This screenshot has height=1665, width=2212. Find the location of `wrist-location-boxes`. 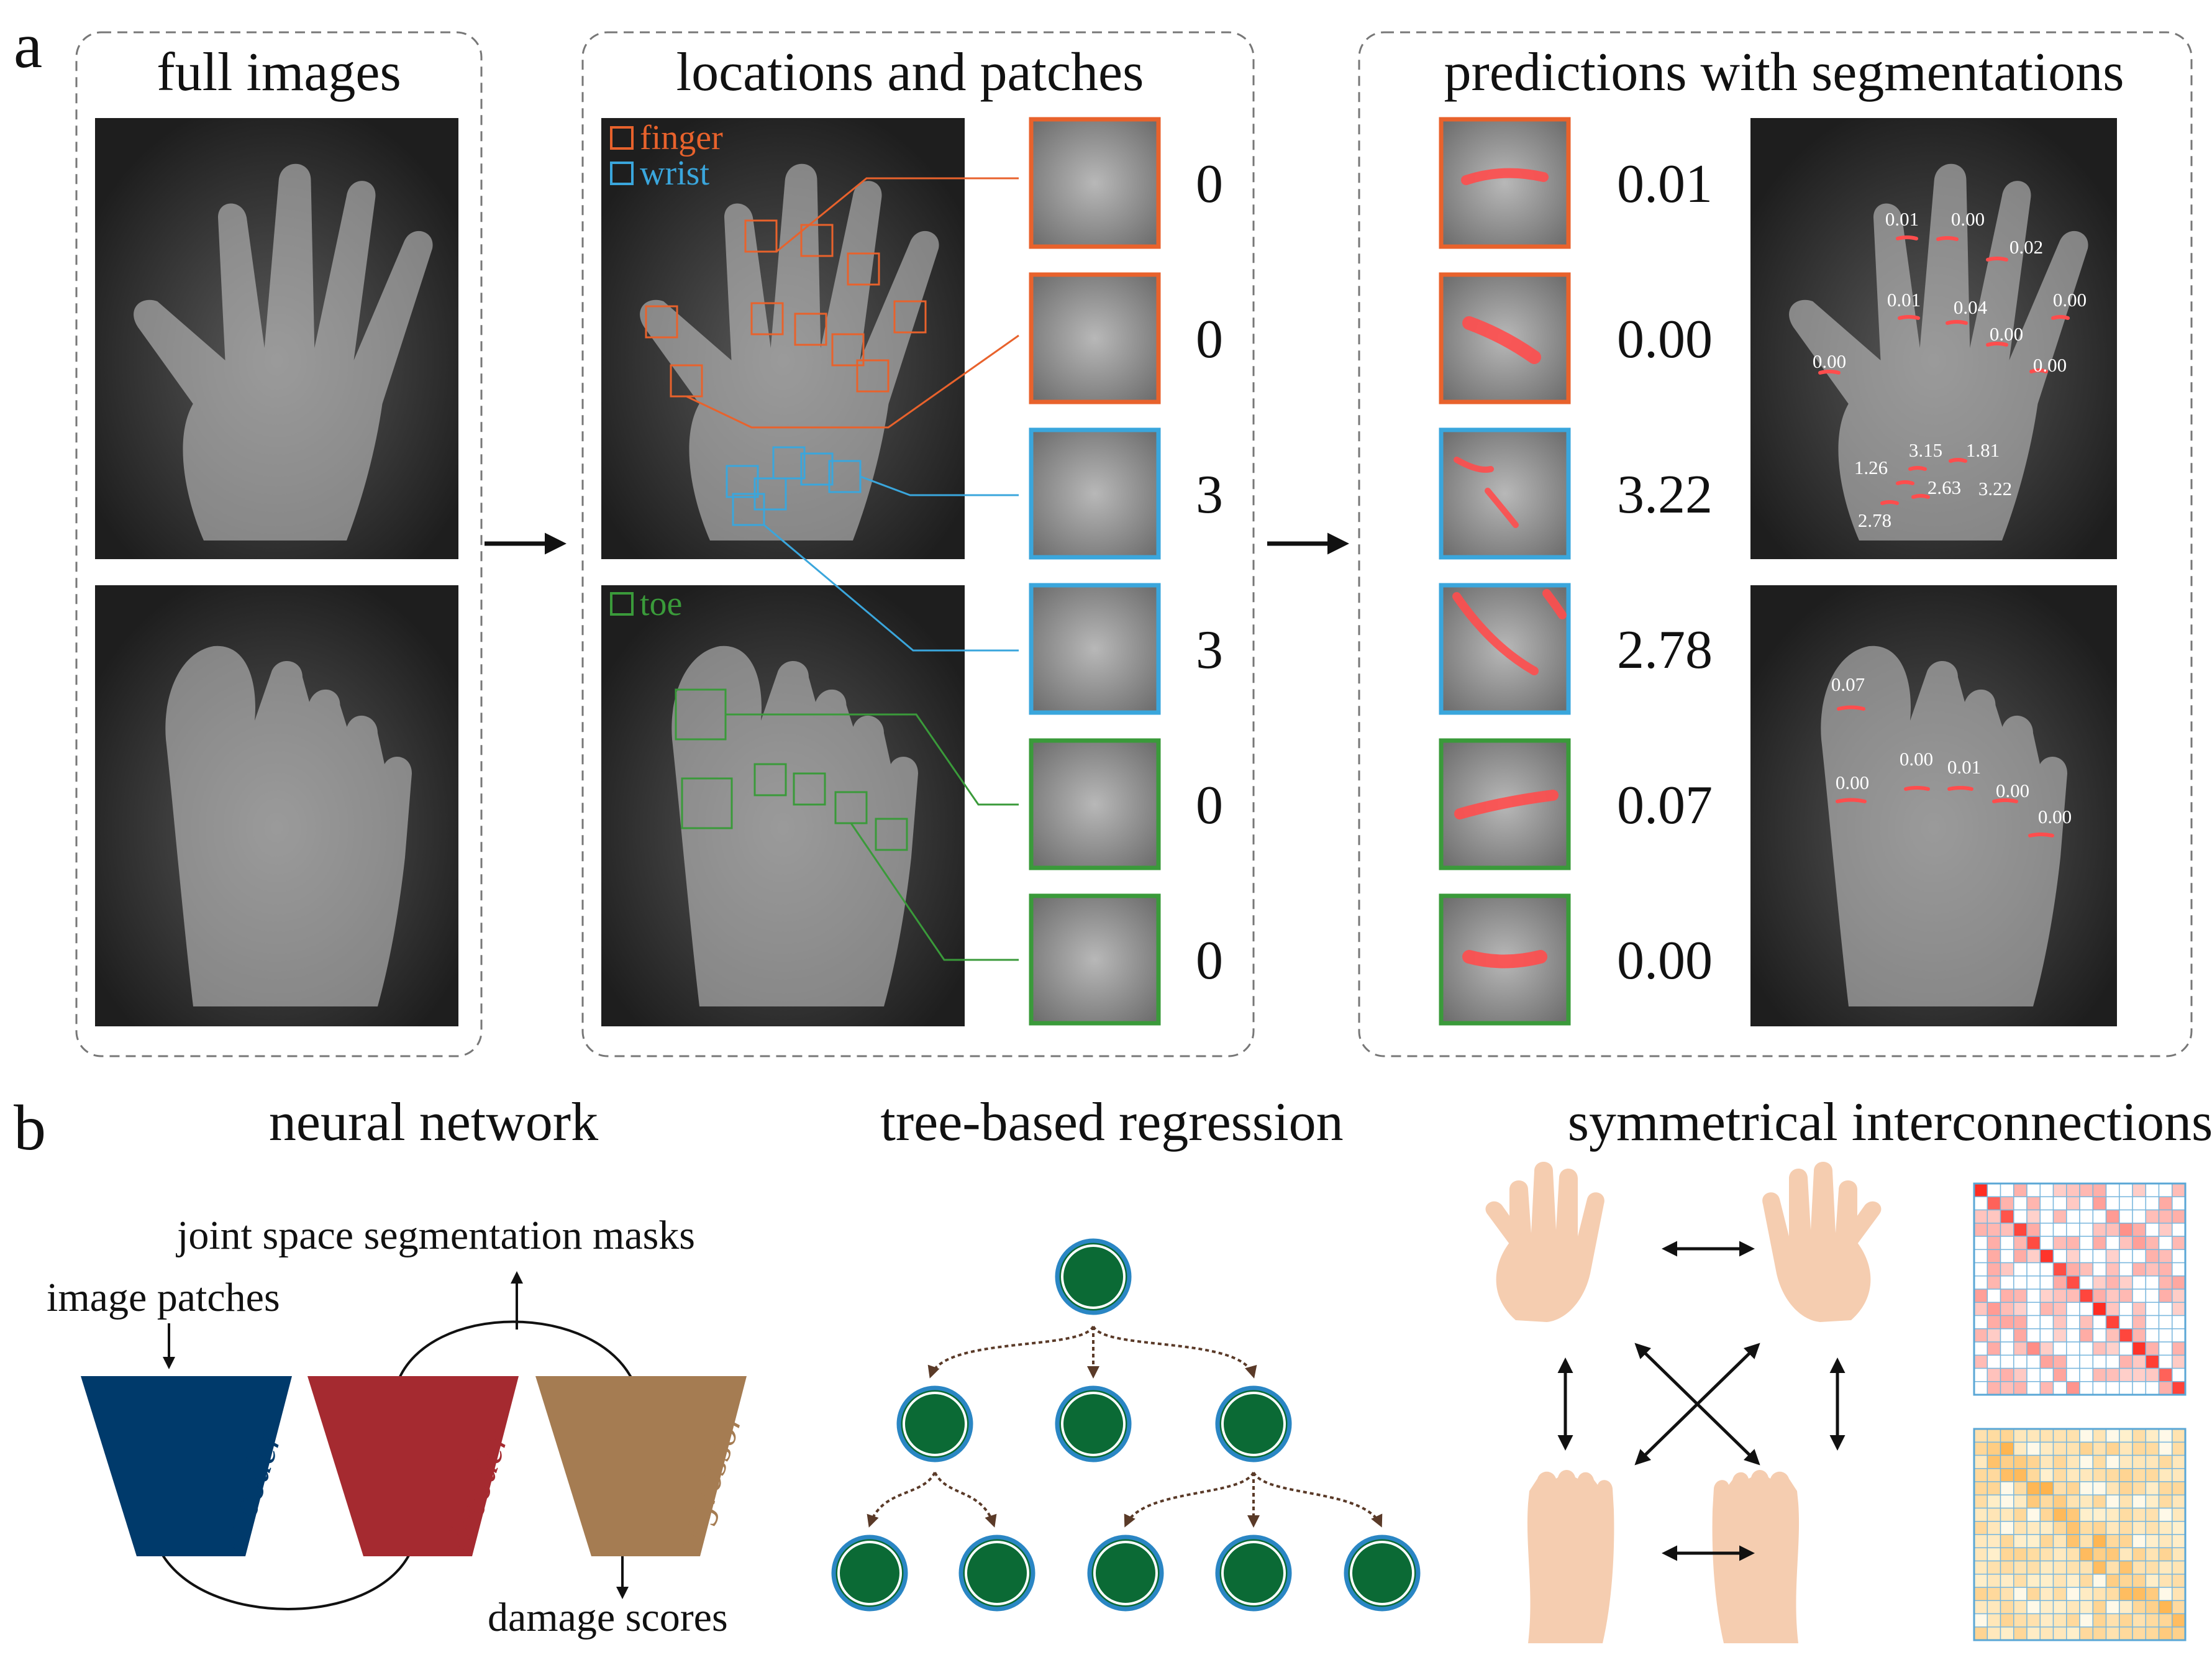

wrist-location-boxes is located at coordinates (794, 486).